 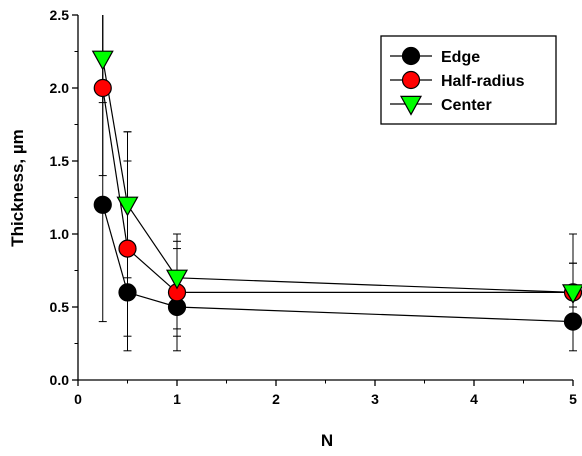 What do you see at coordinates (60, 380) in the screenshot?
I see `y-tick-label: 0.0` at bounding box center [60, 380].